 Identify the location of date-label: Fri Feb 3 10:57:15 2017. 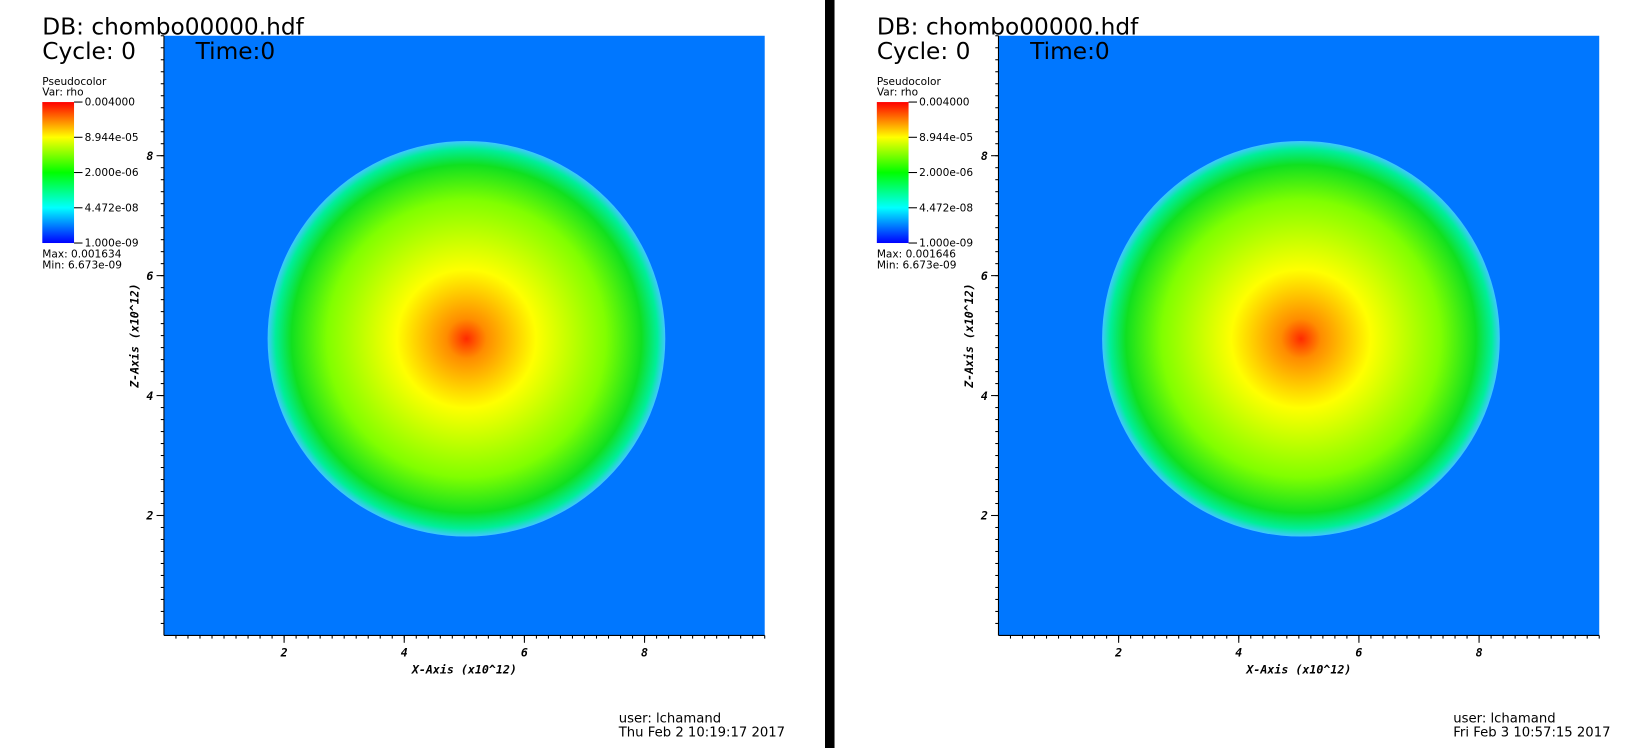
(1531, 732).